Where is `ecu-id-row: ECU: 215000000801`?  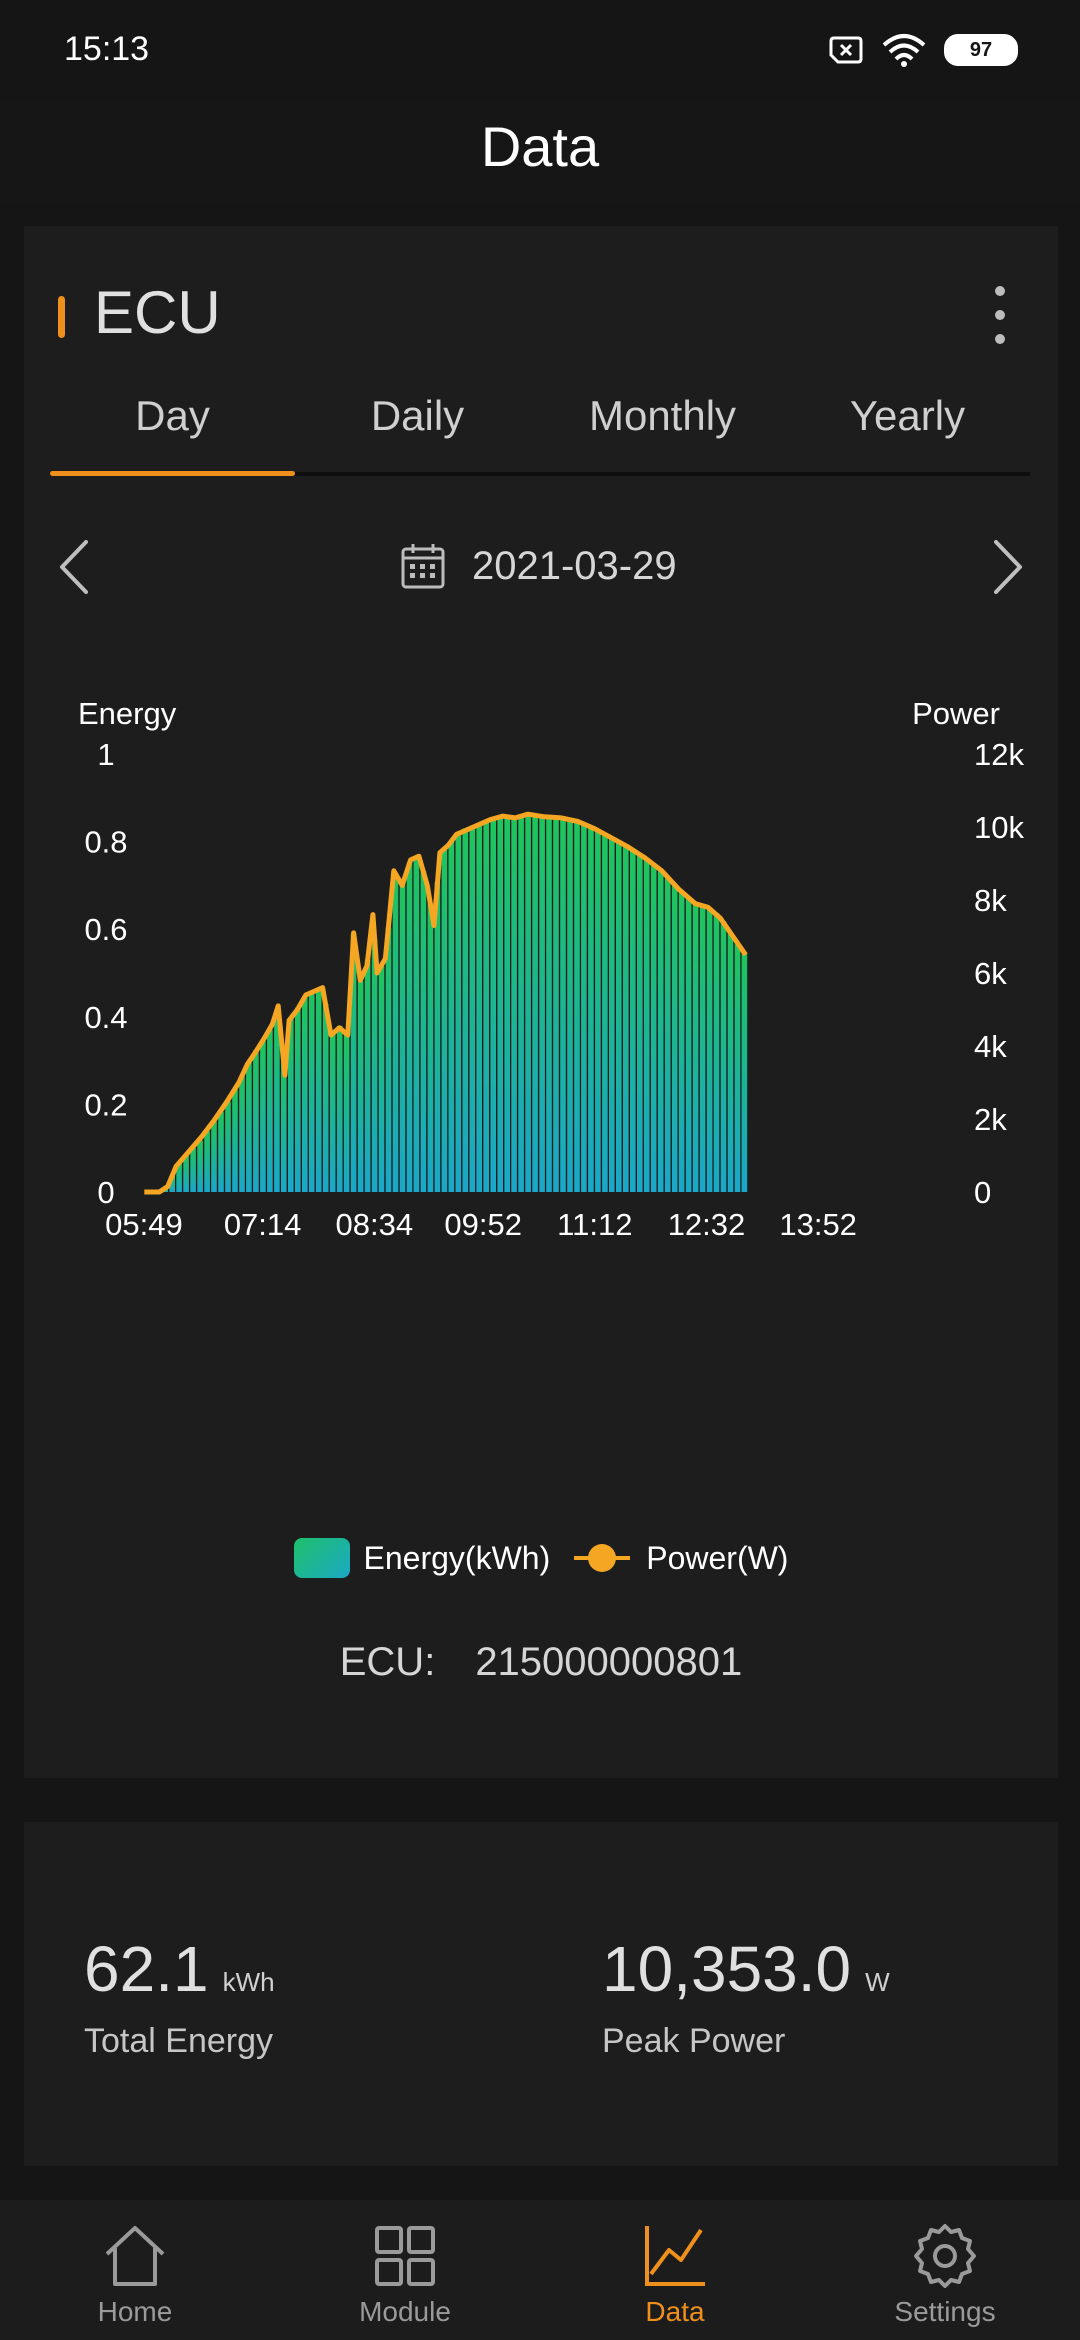
ecu-id-row: ECU: 215000000801 is located at coordinates (541, 1662).